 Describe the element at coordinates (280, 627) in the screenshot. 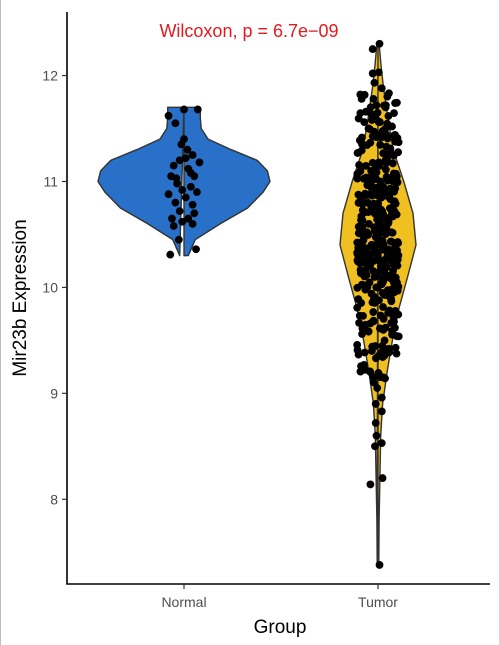

I see `x-axis-title: Group` at that location.